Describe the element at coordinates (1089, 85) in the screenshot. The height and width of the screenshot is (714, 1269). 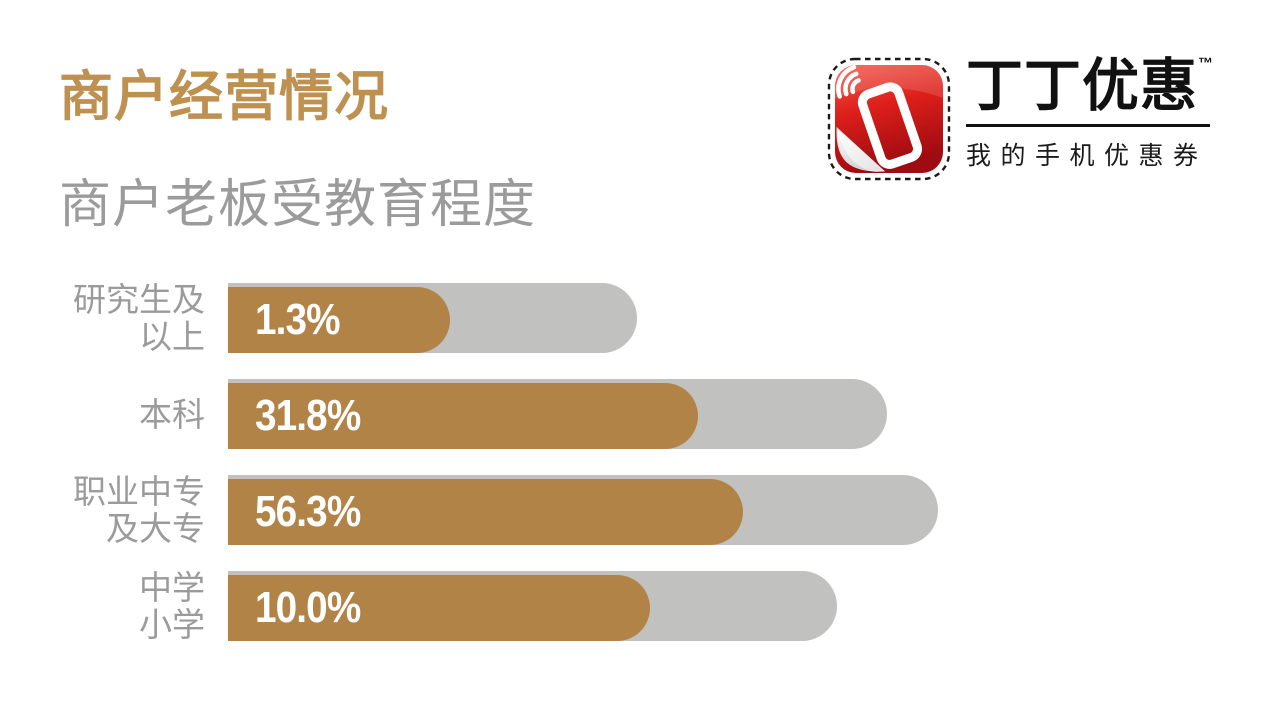
I see `logo-wordmark: 丁丁优惠™` at that location.